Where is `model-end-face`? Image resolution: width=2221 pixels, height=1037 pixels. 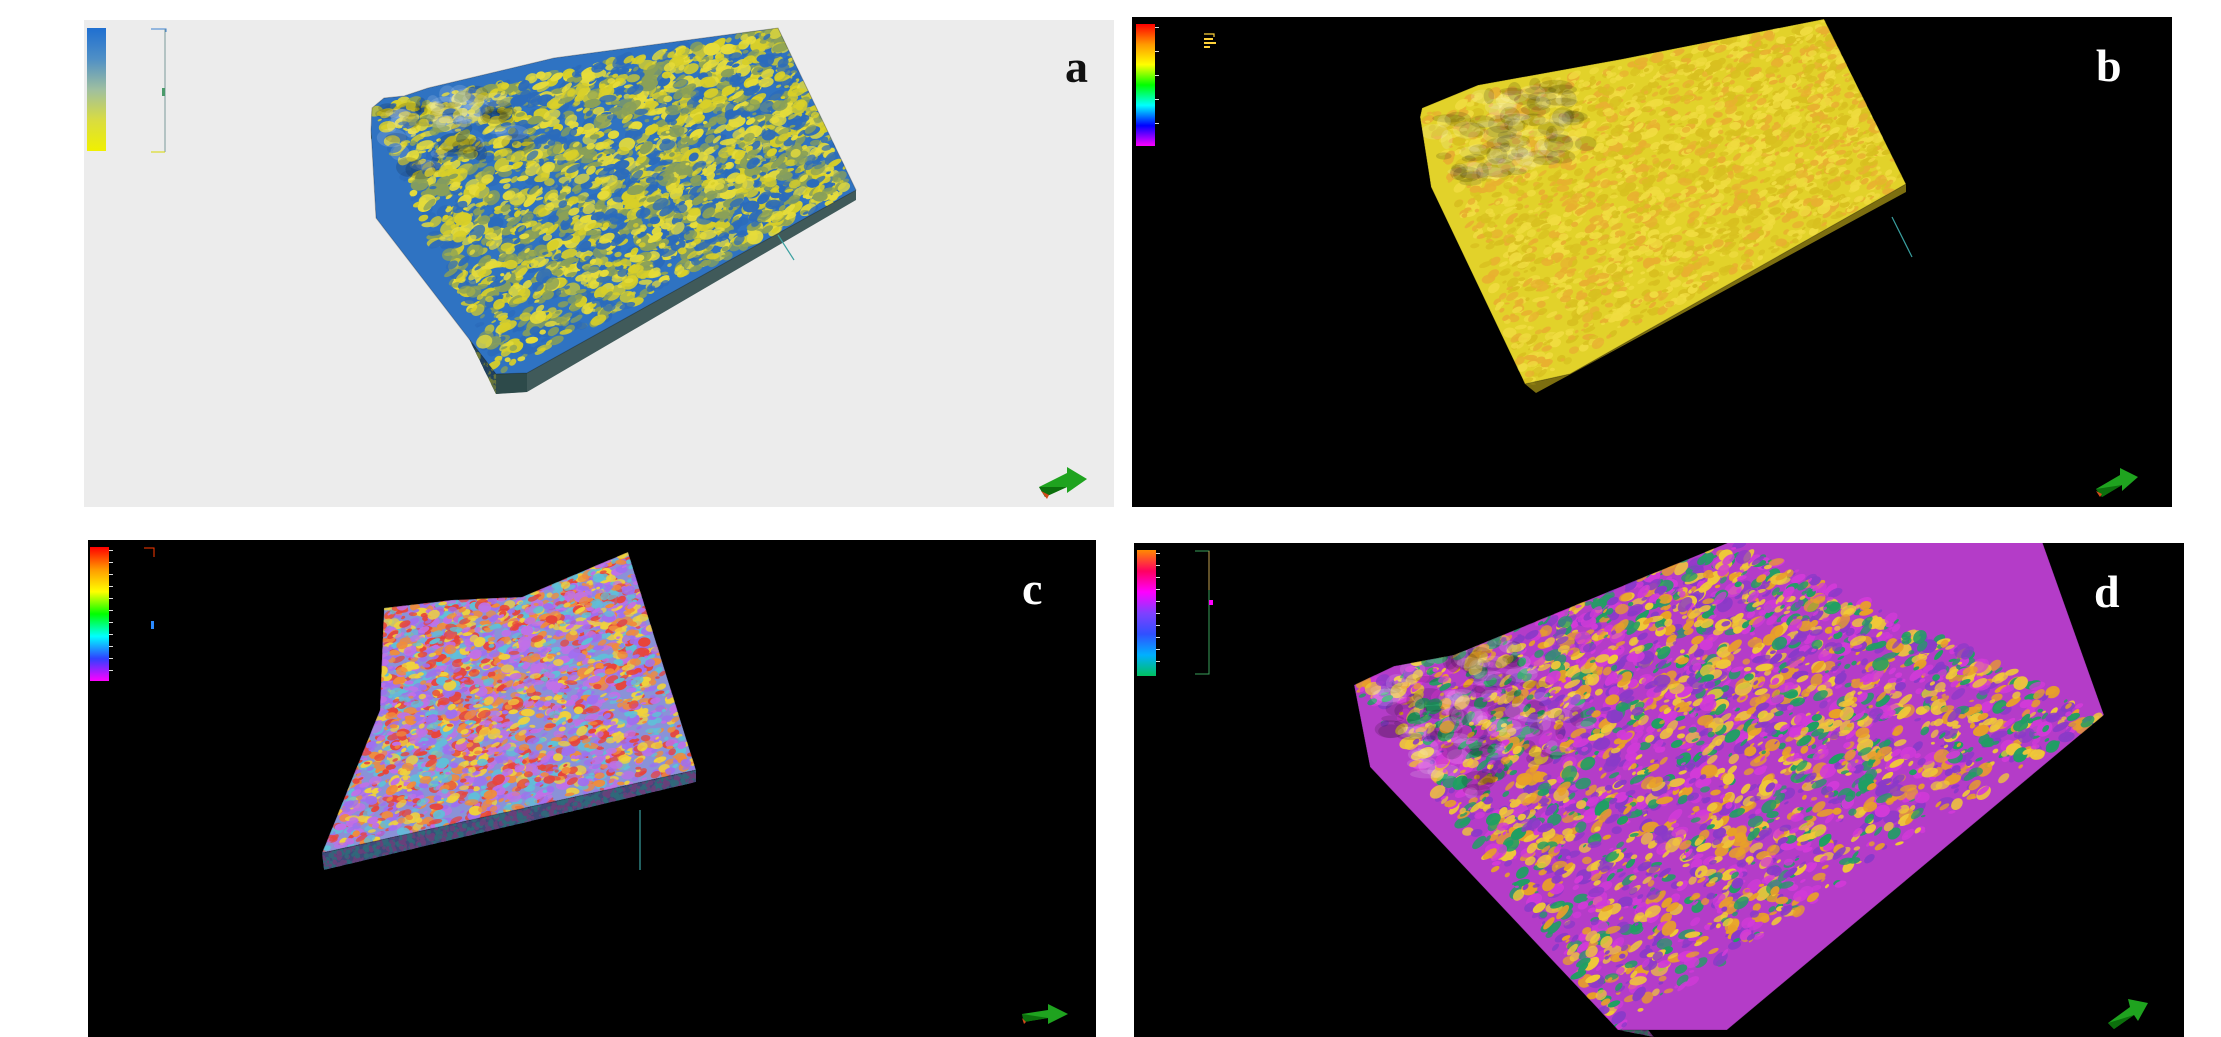
model-end-face is located at coordinates (676, 292).